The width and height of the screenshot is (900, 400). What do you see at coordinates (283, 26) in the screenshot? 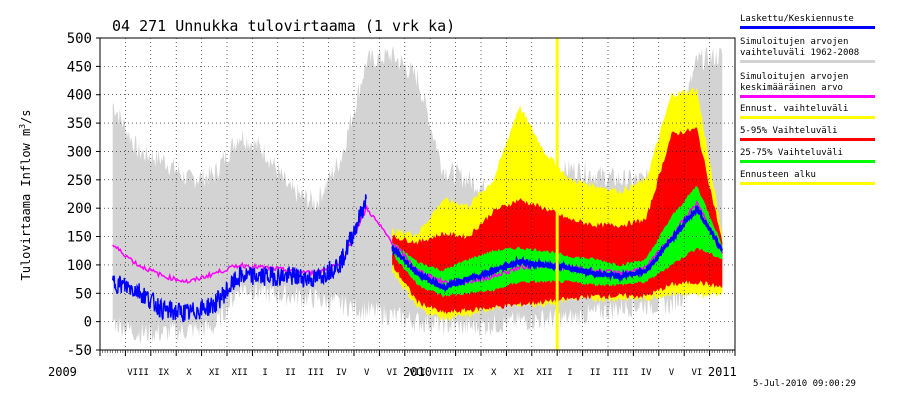
I see `chart-title: 04 271 Unnukka tulovirtaama (1 vrk ka)` at bounding box center [283, 26].